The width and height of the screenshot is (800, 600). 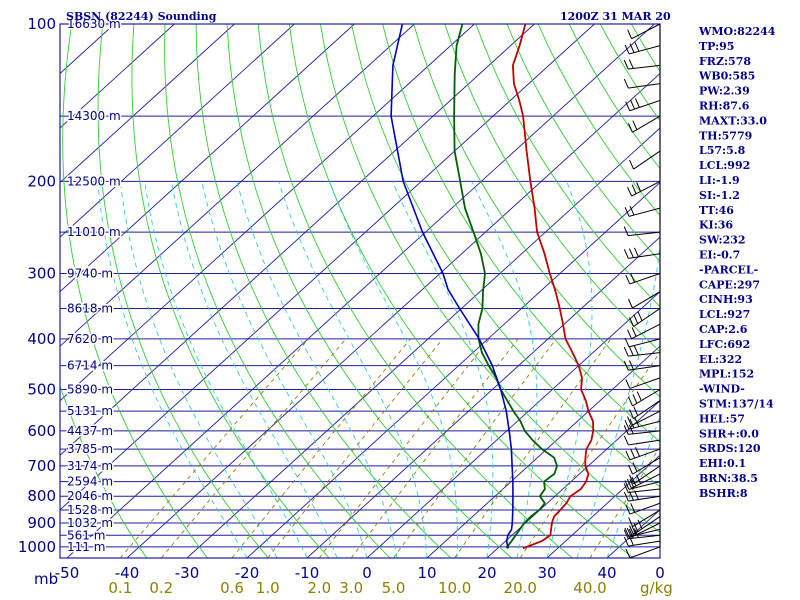 I want to click on dewpoint-profile, so click(x=505, y=286).